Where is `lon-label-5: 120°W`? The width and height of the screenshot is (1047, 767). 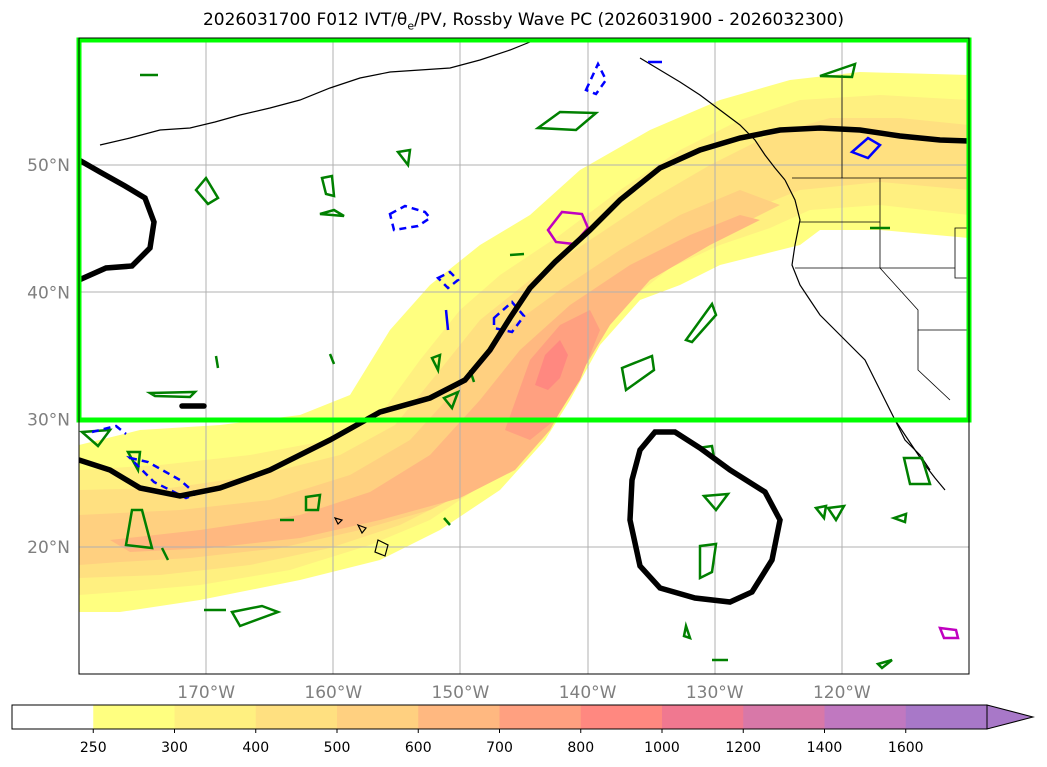 lon-label-5: 120°W is located at coordinates (842, 693).